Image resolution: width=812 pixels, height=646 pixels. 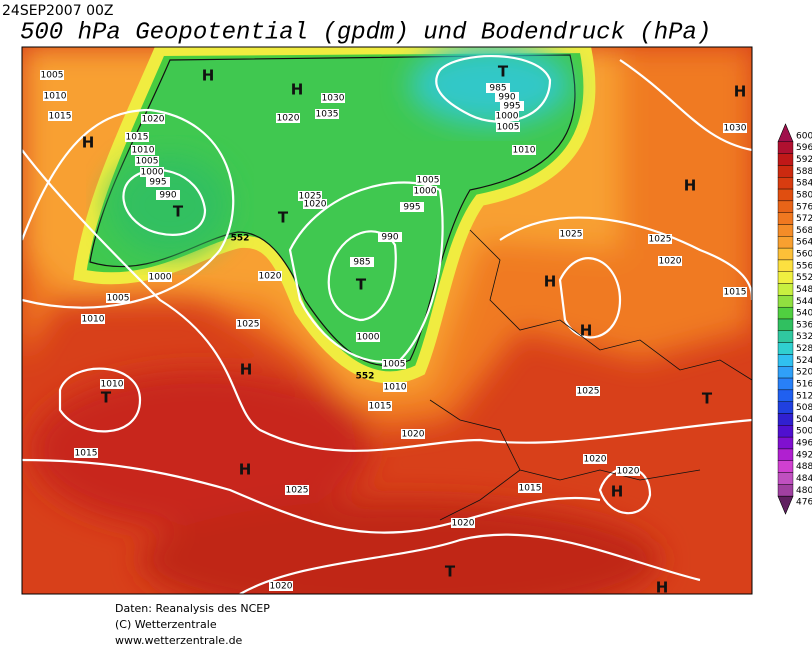 I want to click on colorbar-label: 576, so click(x=804, y=207).